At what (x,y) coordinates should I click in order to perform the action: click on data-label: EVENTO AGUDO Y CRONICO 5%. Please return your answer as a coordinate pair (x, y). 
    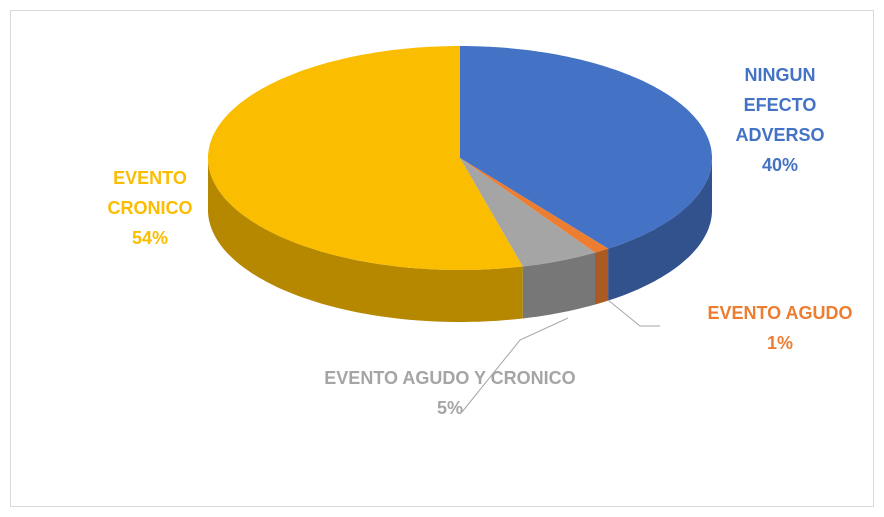
    Looking at the image, I should click on (450, 393).